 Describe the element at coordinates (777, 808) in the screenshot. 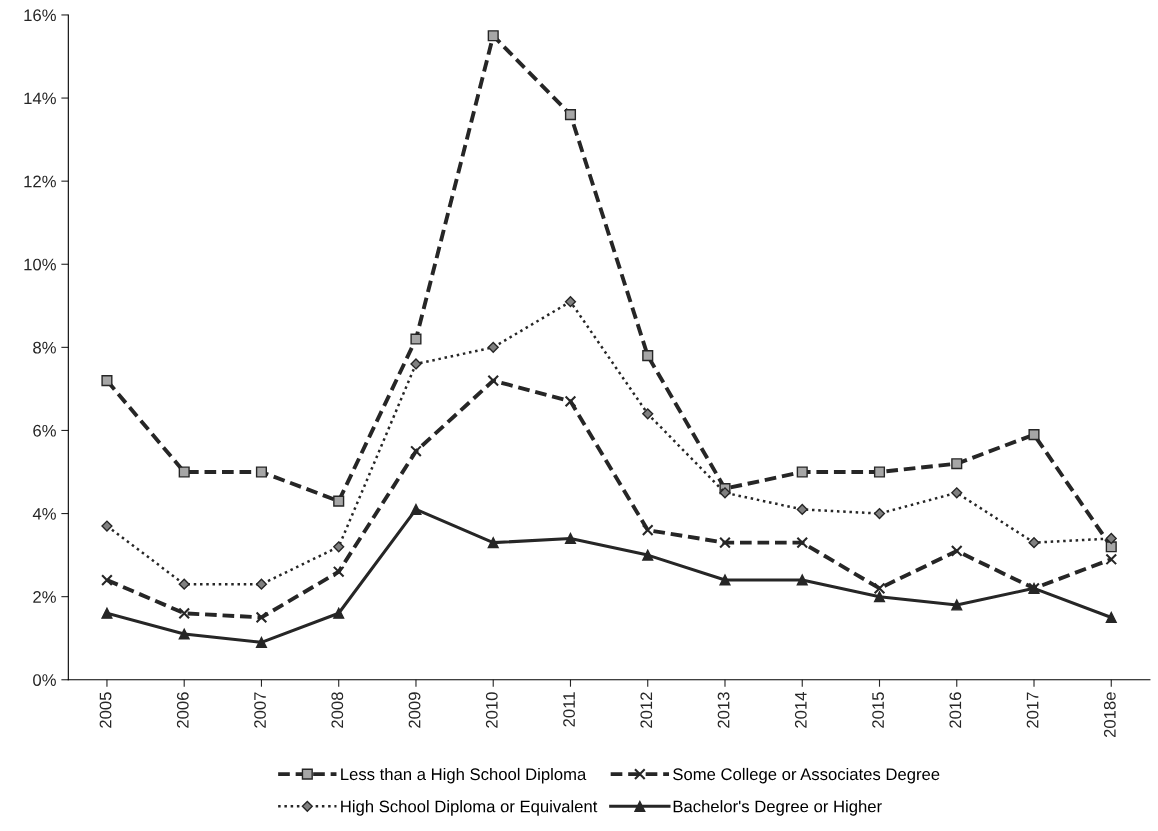

I see `legend-label: Bachelor's Degree or Higher` at that location.